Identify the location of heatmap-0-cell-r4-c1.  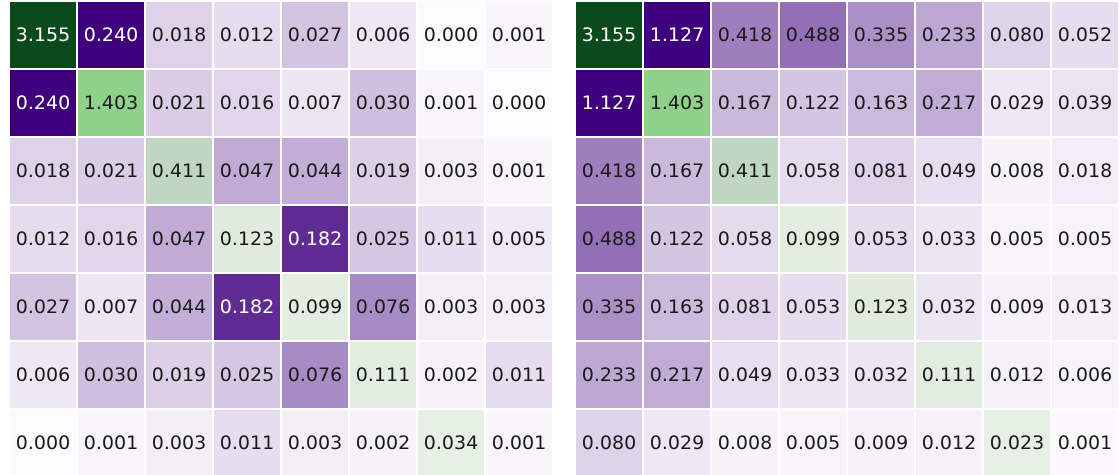
(111, 307).